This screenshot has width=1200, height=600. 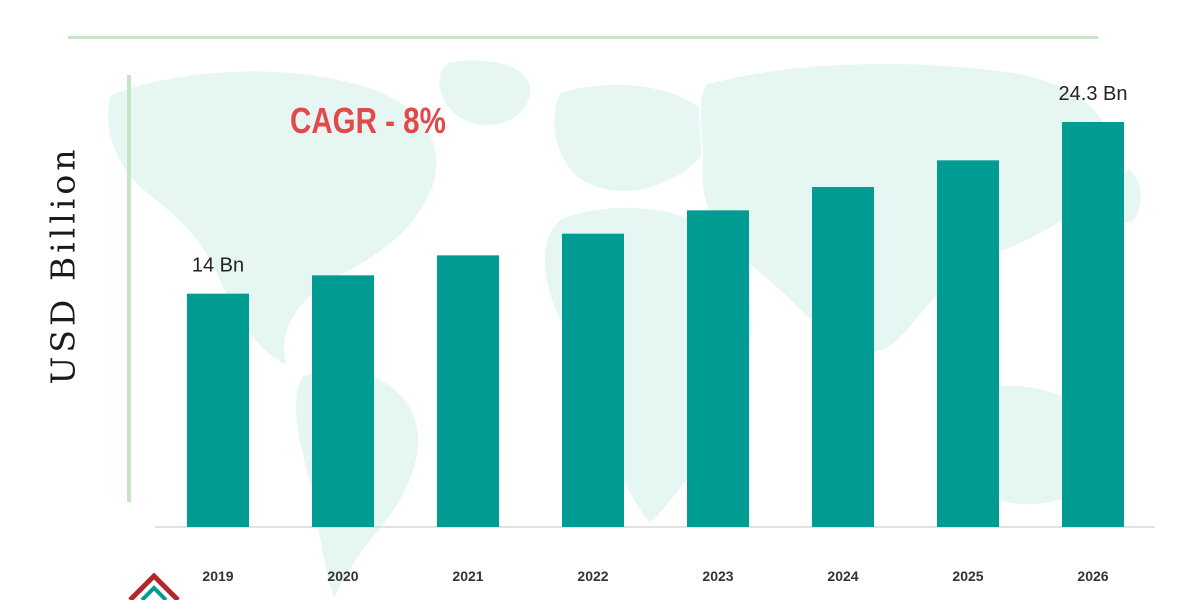 What do you see at coordinates (217, 576) in the screenshot?
I see `x-tick-label-2019: 2019` at bounding box center [217, 576].